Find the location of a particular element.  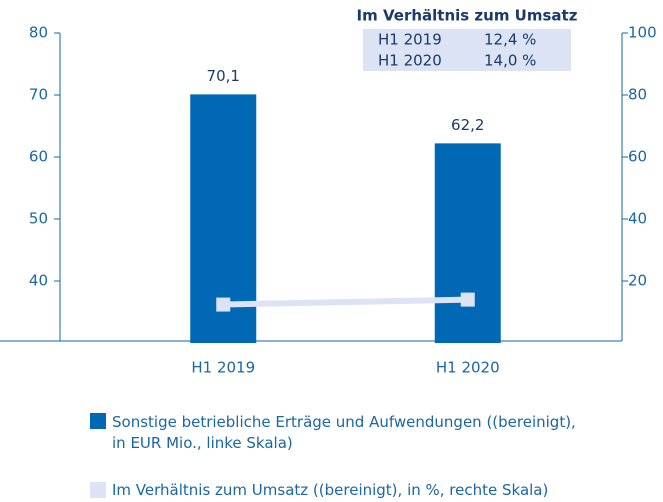

y2-tick-label: 40 is located at coordinates (637, 219).